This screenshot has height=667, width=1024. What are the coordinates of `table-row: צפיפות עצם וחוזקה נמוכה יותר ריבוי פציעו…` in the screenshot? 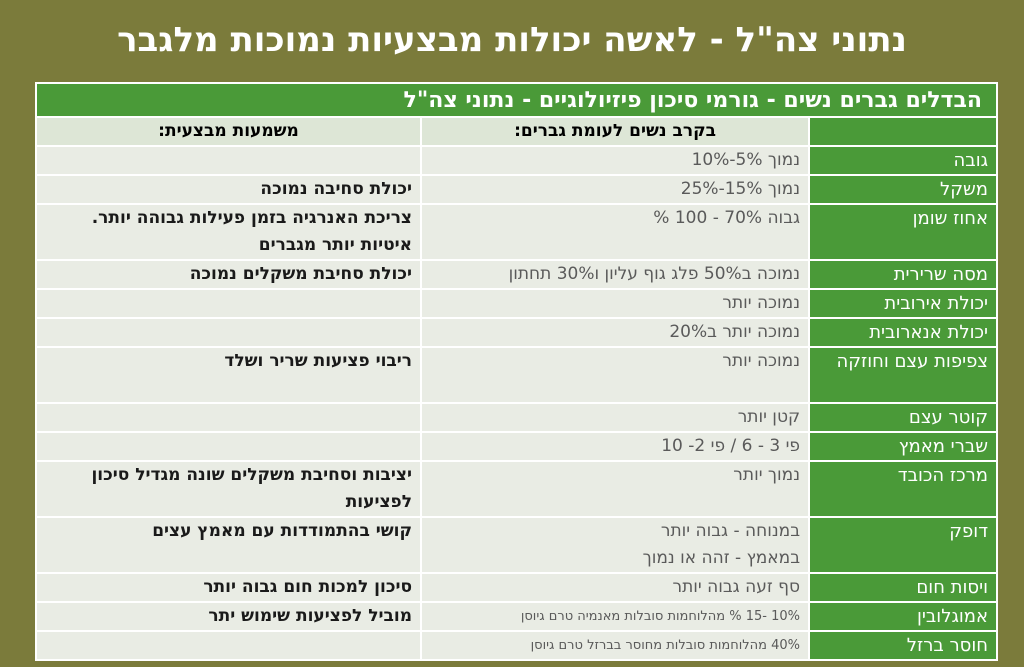 It's located at (516, 375).